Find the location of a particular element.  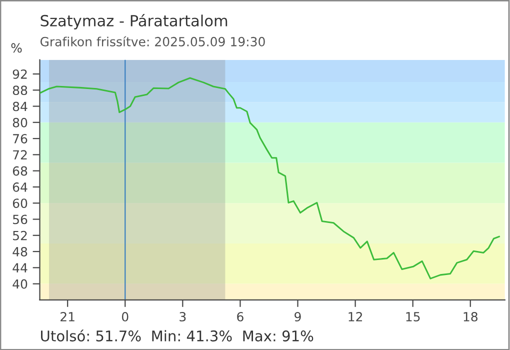

y-tick-label: 92 is located at coordinates (19, 74).